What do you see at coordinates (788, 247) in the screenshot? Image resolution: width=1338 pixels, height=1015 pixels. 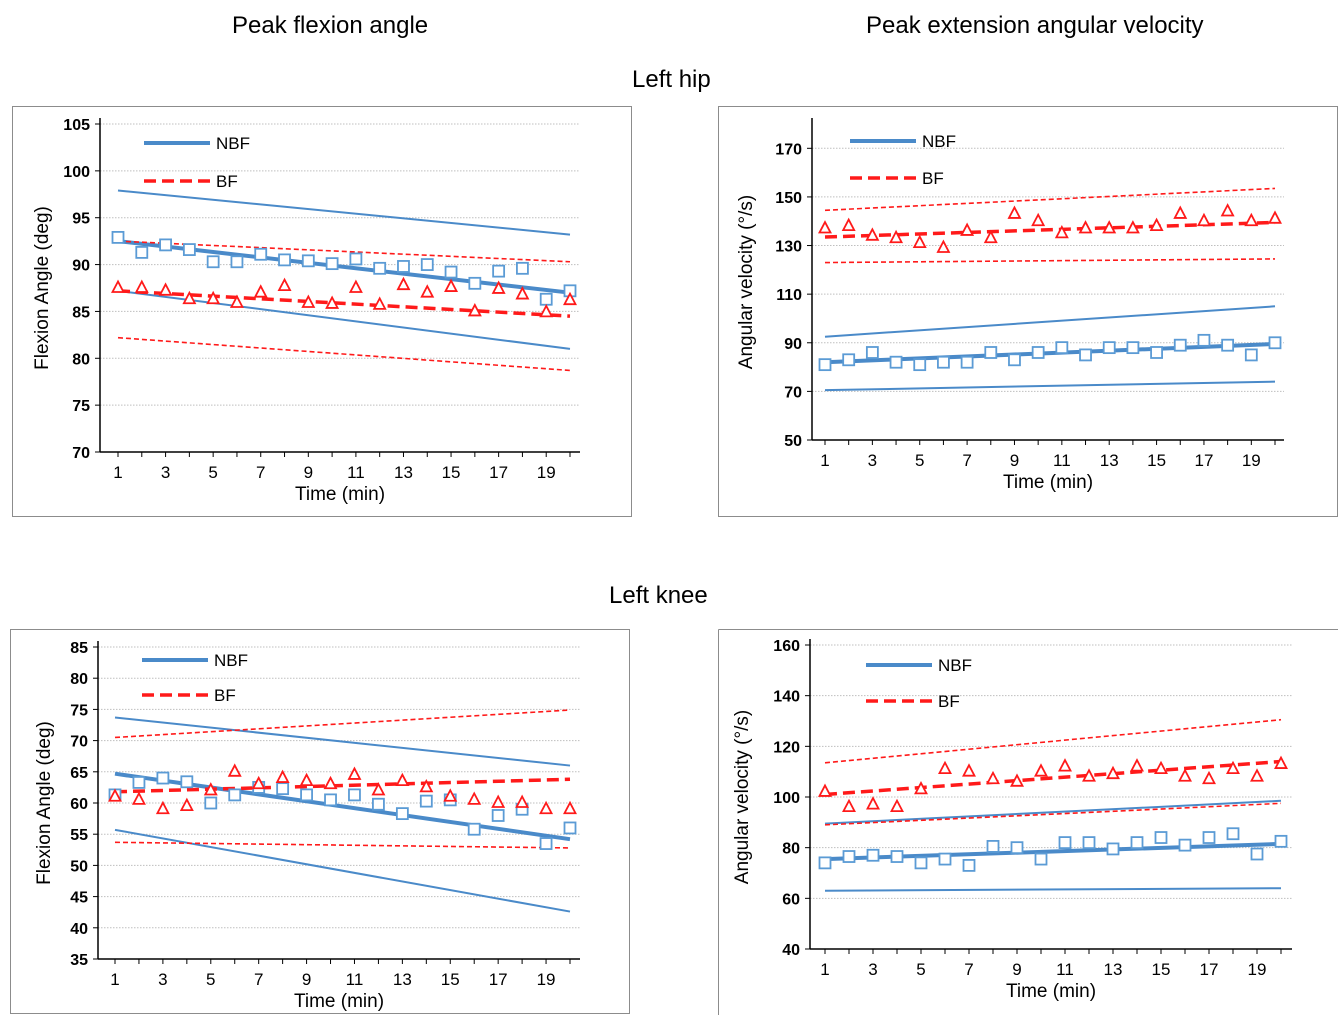 I see `y-tick-label: 130` at bounding box center [788, 247].